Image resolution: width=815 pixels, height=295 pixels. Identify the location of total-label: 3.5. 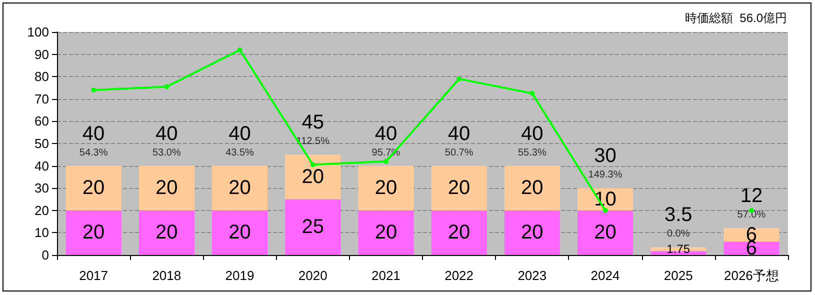
(678, 215).